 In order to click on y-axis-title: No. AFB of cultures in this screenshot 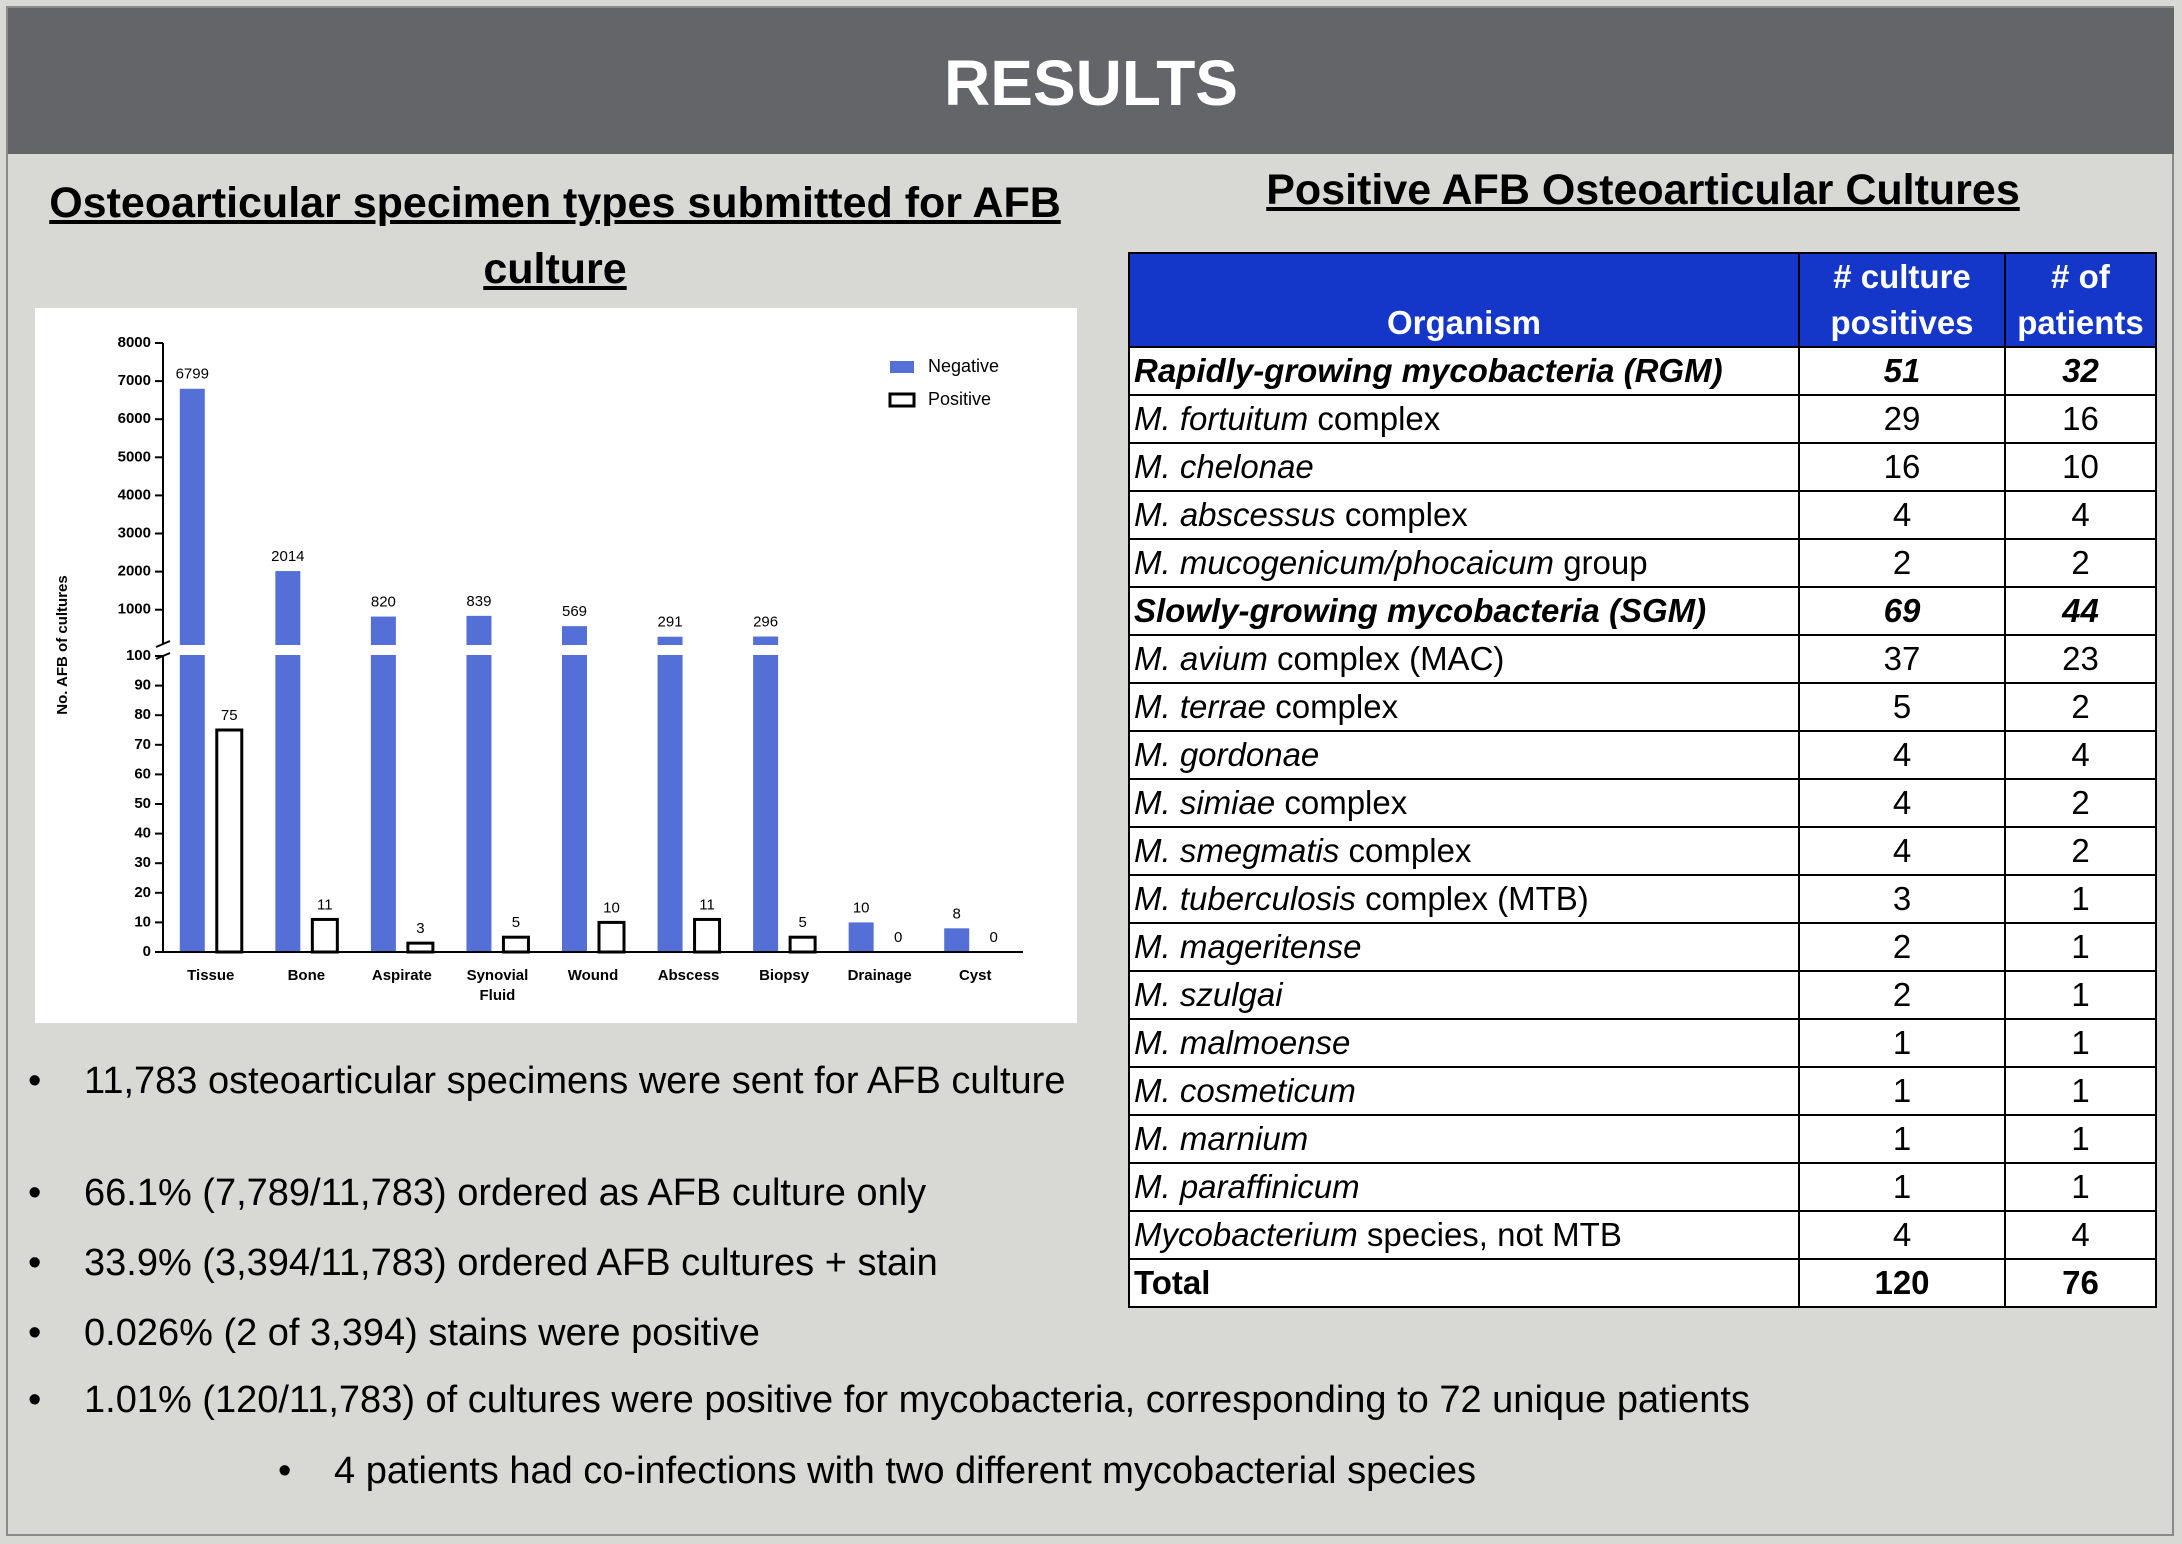, I will do `click(62, 644)`.